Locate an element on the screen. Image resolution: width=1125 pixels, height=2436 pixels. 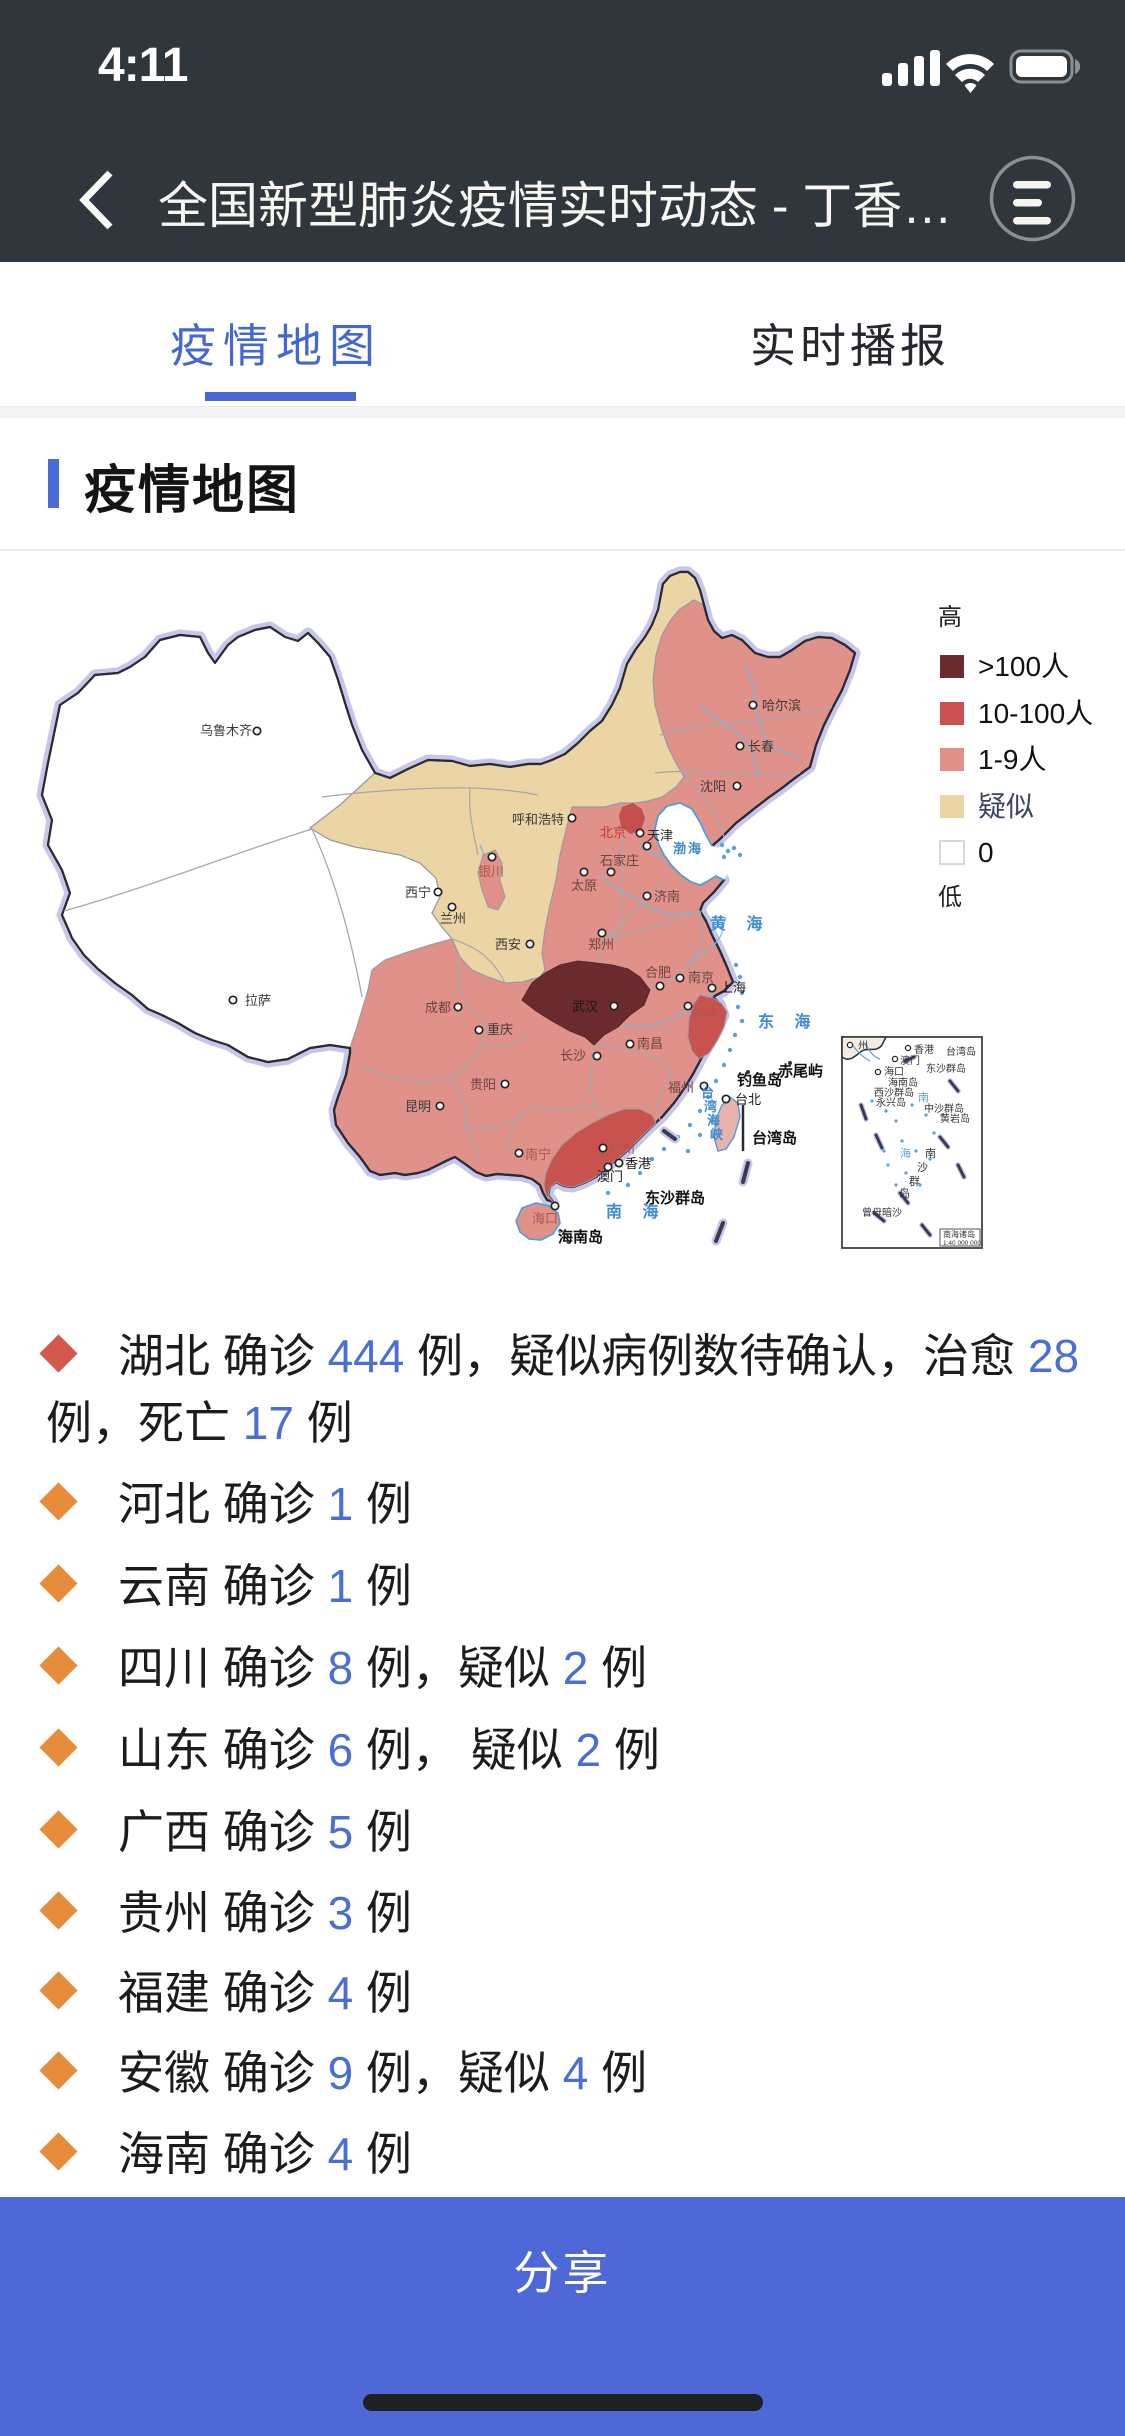
svg-text: 西宁 is located at coordinates (418, 892).